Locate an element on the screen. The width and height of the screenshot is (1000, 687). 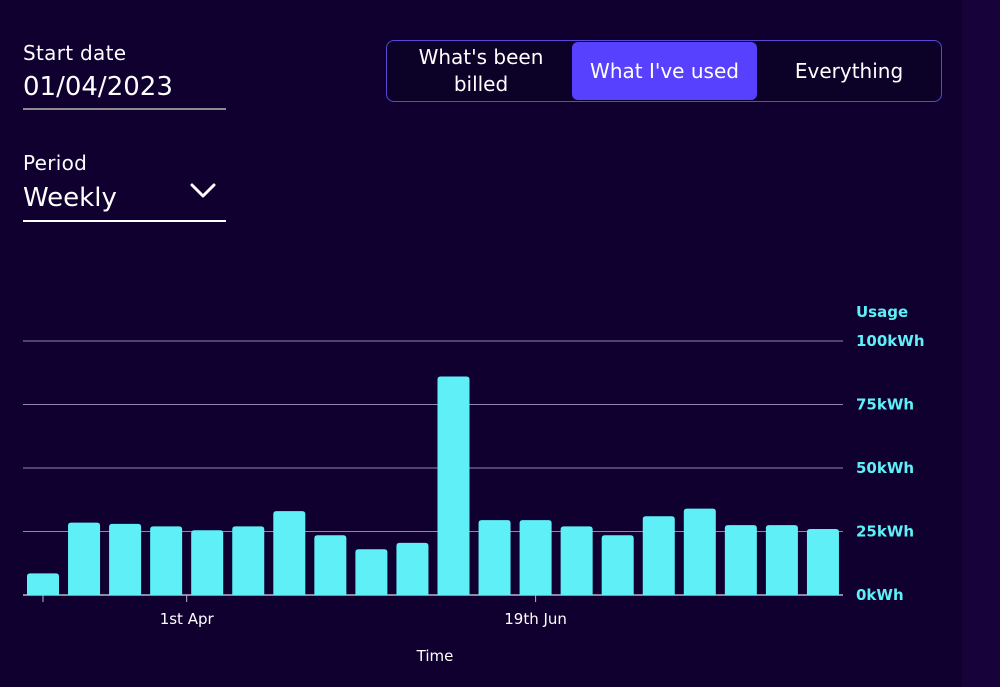
period-value: Weekly is located at coordinates (70, 198).